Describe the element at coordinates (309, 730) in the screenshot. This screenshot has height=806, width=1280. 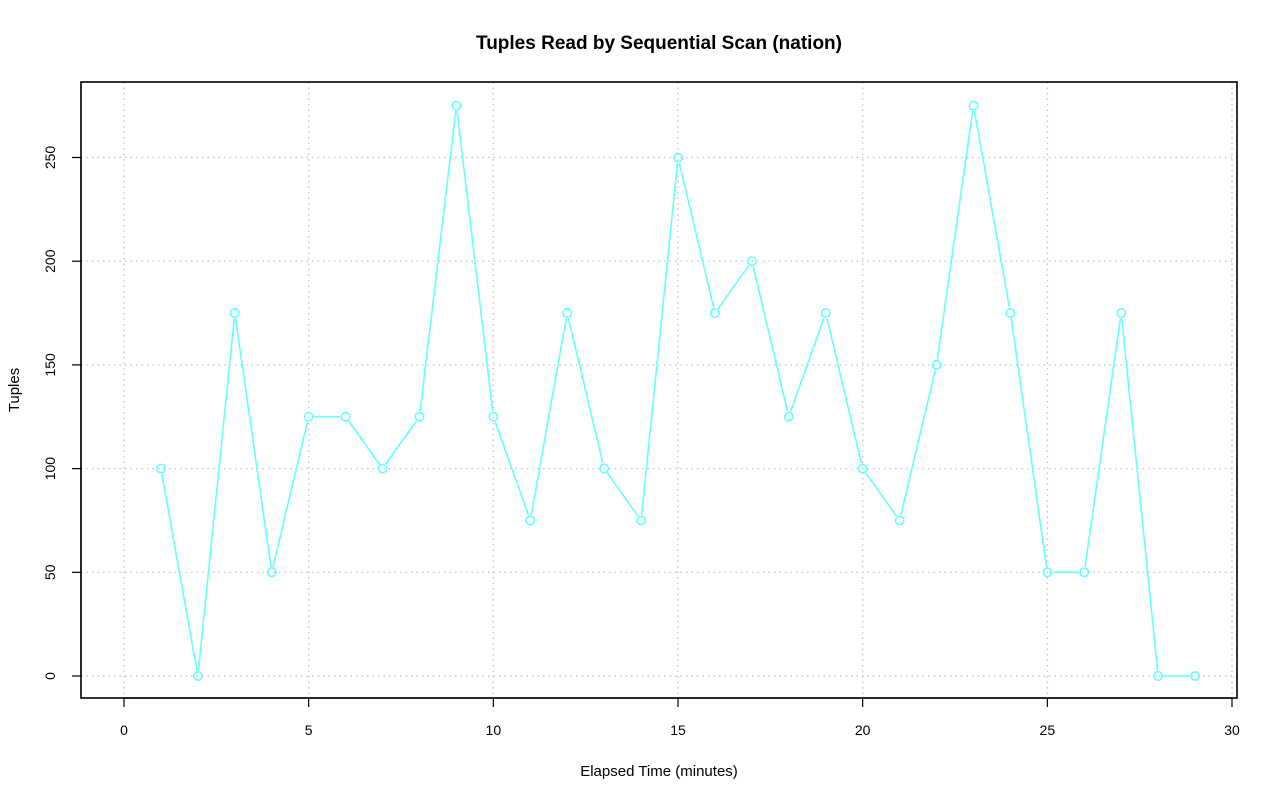
I see `x-tick-label: 5` at that location.